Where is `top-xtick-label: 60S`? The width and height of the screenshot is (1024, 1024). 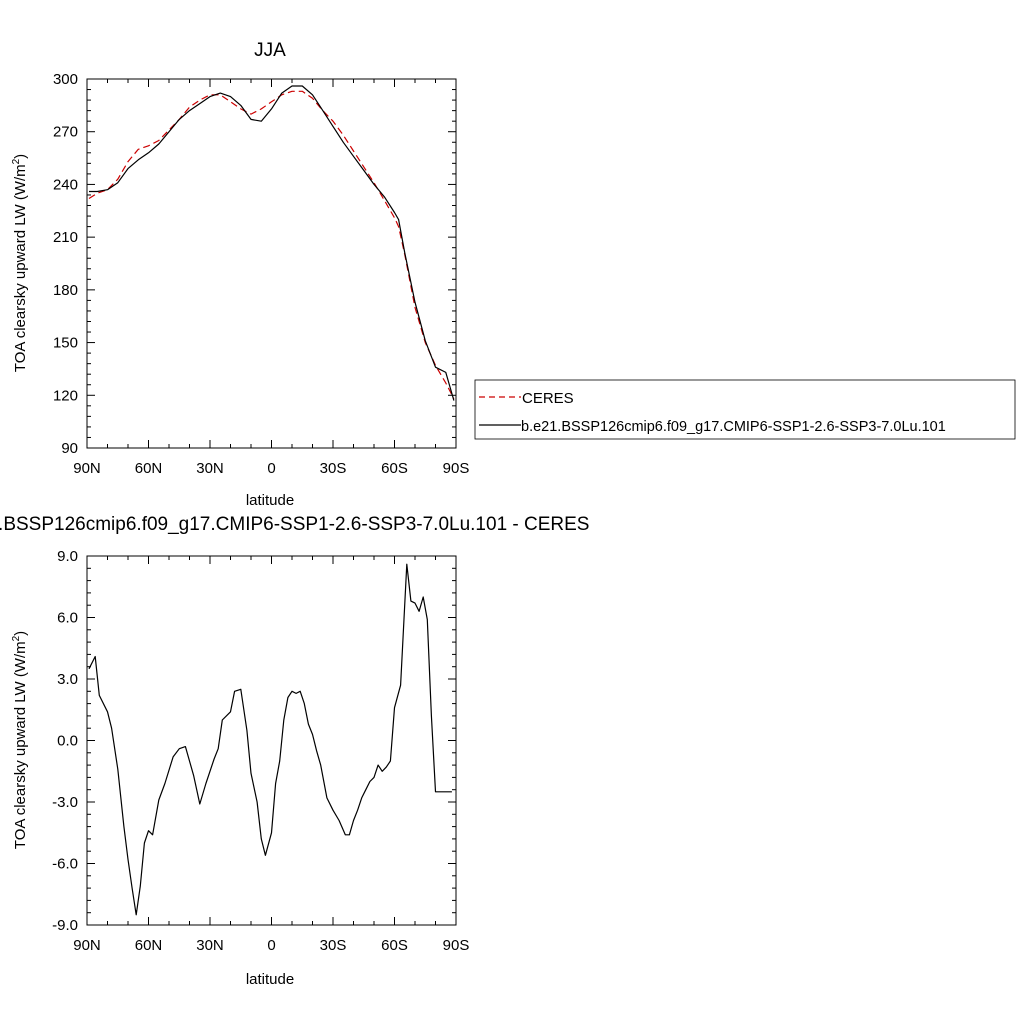
top-xtick-label: 60S is located at coordinates (394, 468).